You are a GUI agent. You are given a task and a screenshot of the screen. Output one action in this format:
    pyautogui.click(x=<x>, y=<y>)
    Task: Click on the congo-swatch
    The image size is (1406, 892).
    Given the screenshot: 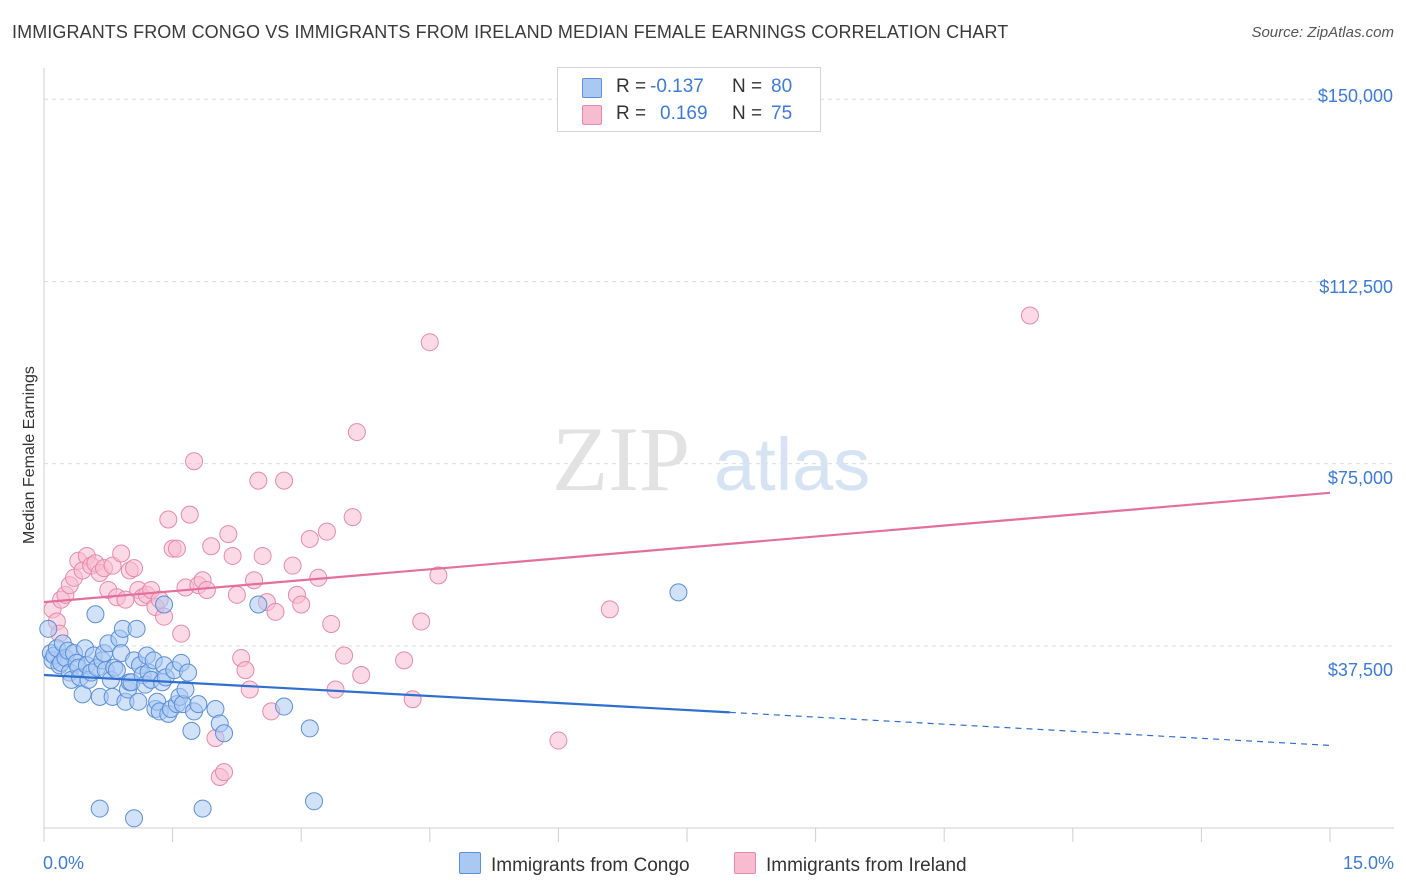 What is the action you would take?
    pyautogui.click(x=592, y=88)
    